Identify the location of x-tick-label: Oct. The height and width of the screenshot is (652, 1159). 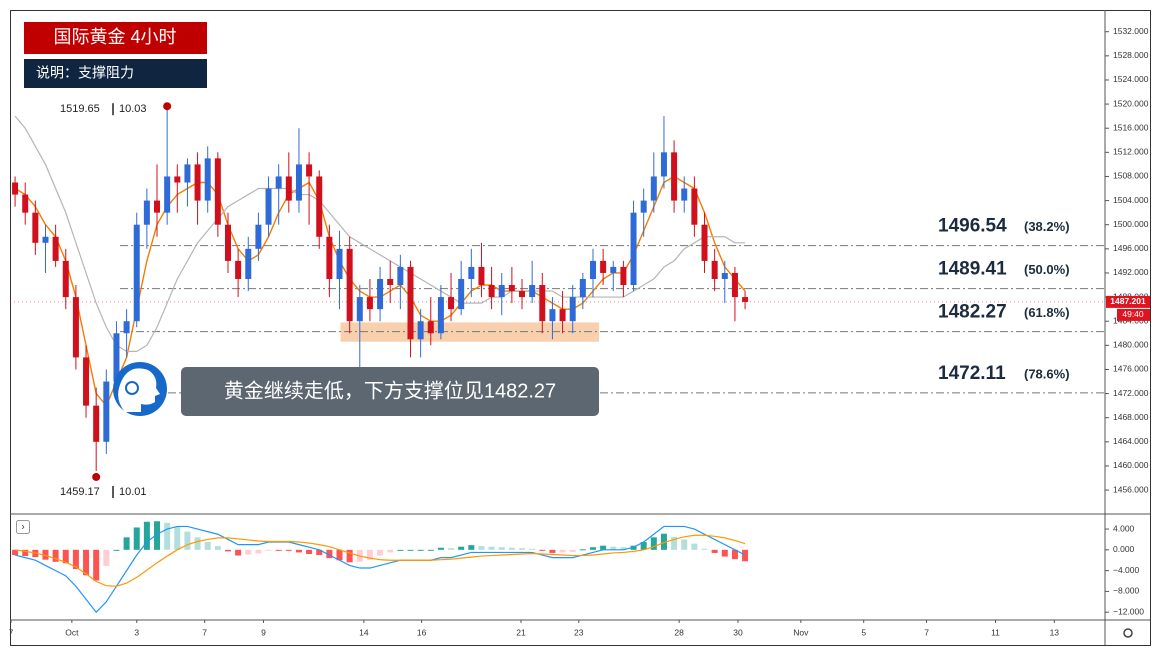
(72, 632).